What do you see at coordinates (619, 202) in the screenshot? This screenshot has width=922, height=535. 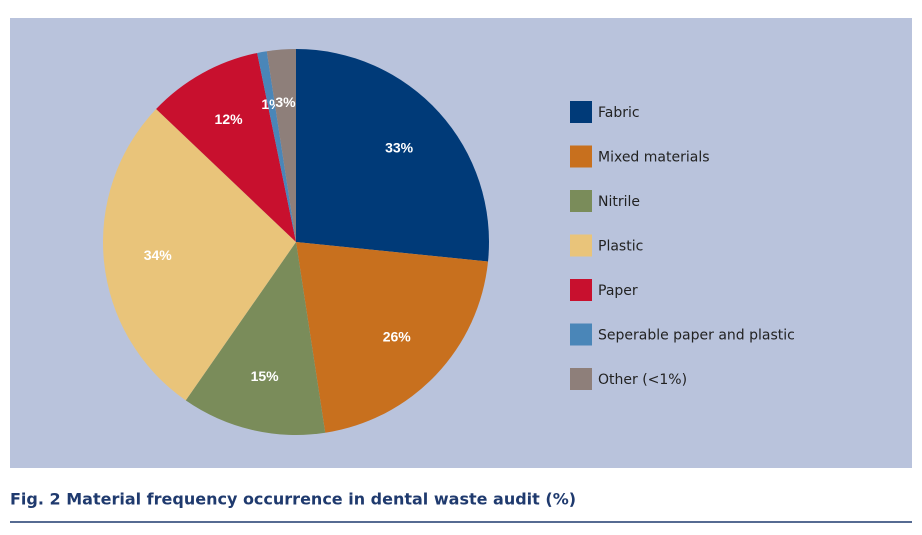 I see `legend-label: Nitrile` at bounding box center [619, 202].